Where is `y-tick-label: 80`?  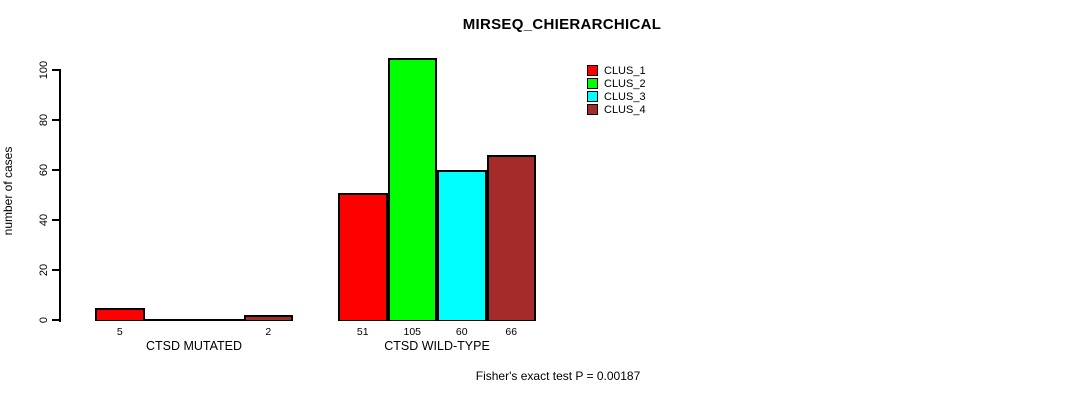
y-tick-label: 80 is located at coordinates (44, 120).